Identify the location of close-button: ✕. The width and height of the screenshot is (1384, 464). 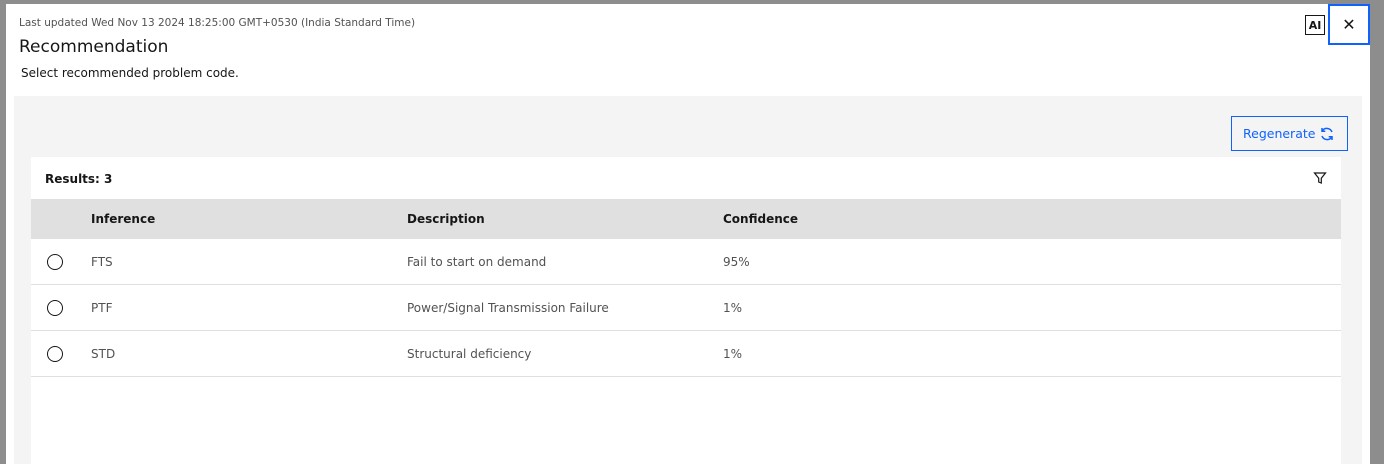
(1349, 24).